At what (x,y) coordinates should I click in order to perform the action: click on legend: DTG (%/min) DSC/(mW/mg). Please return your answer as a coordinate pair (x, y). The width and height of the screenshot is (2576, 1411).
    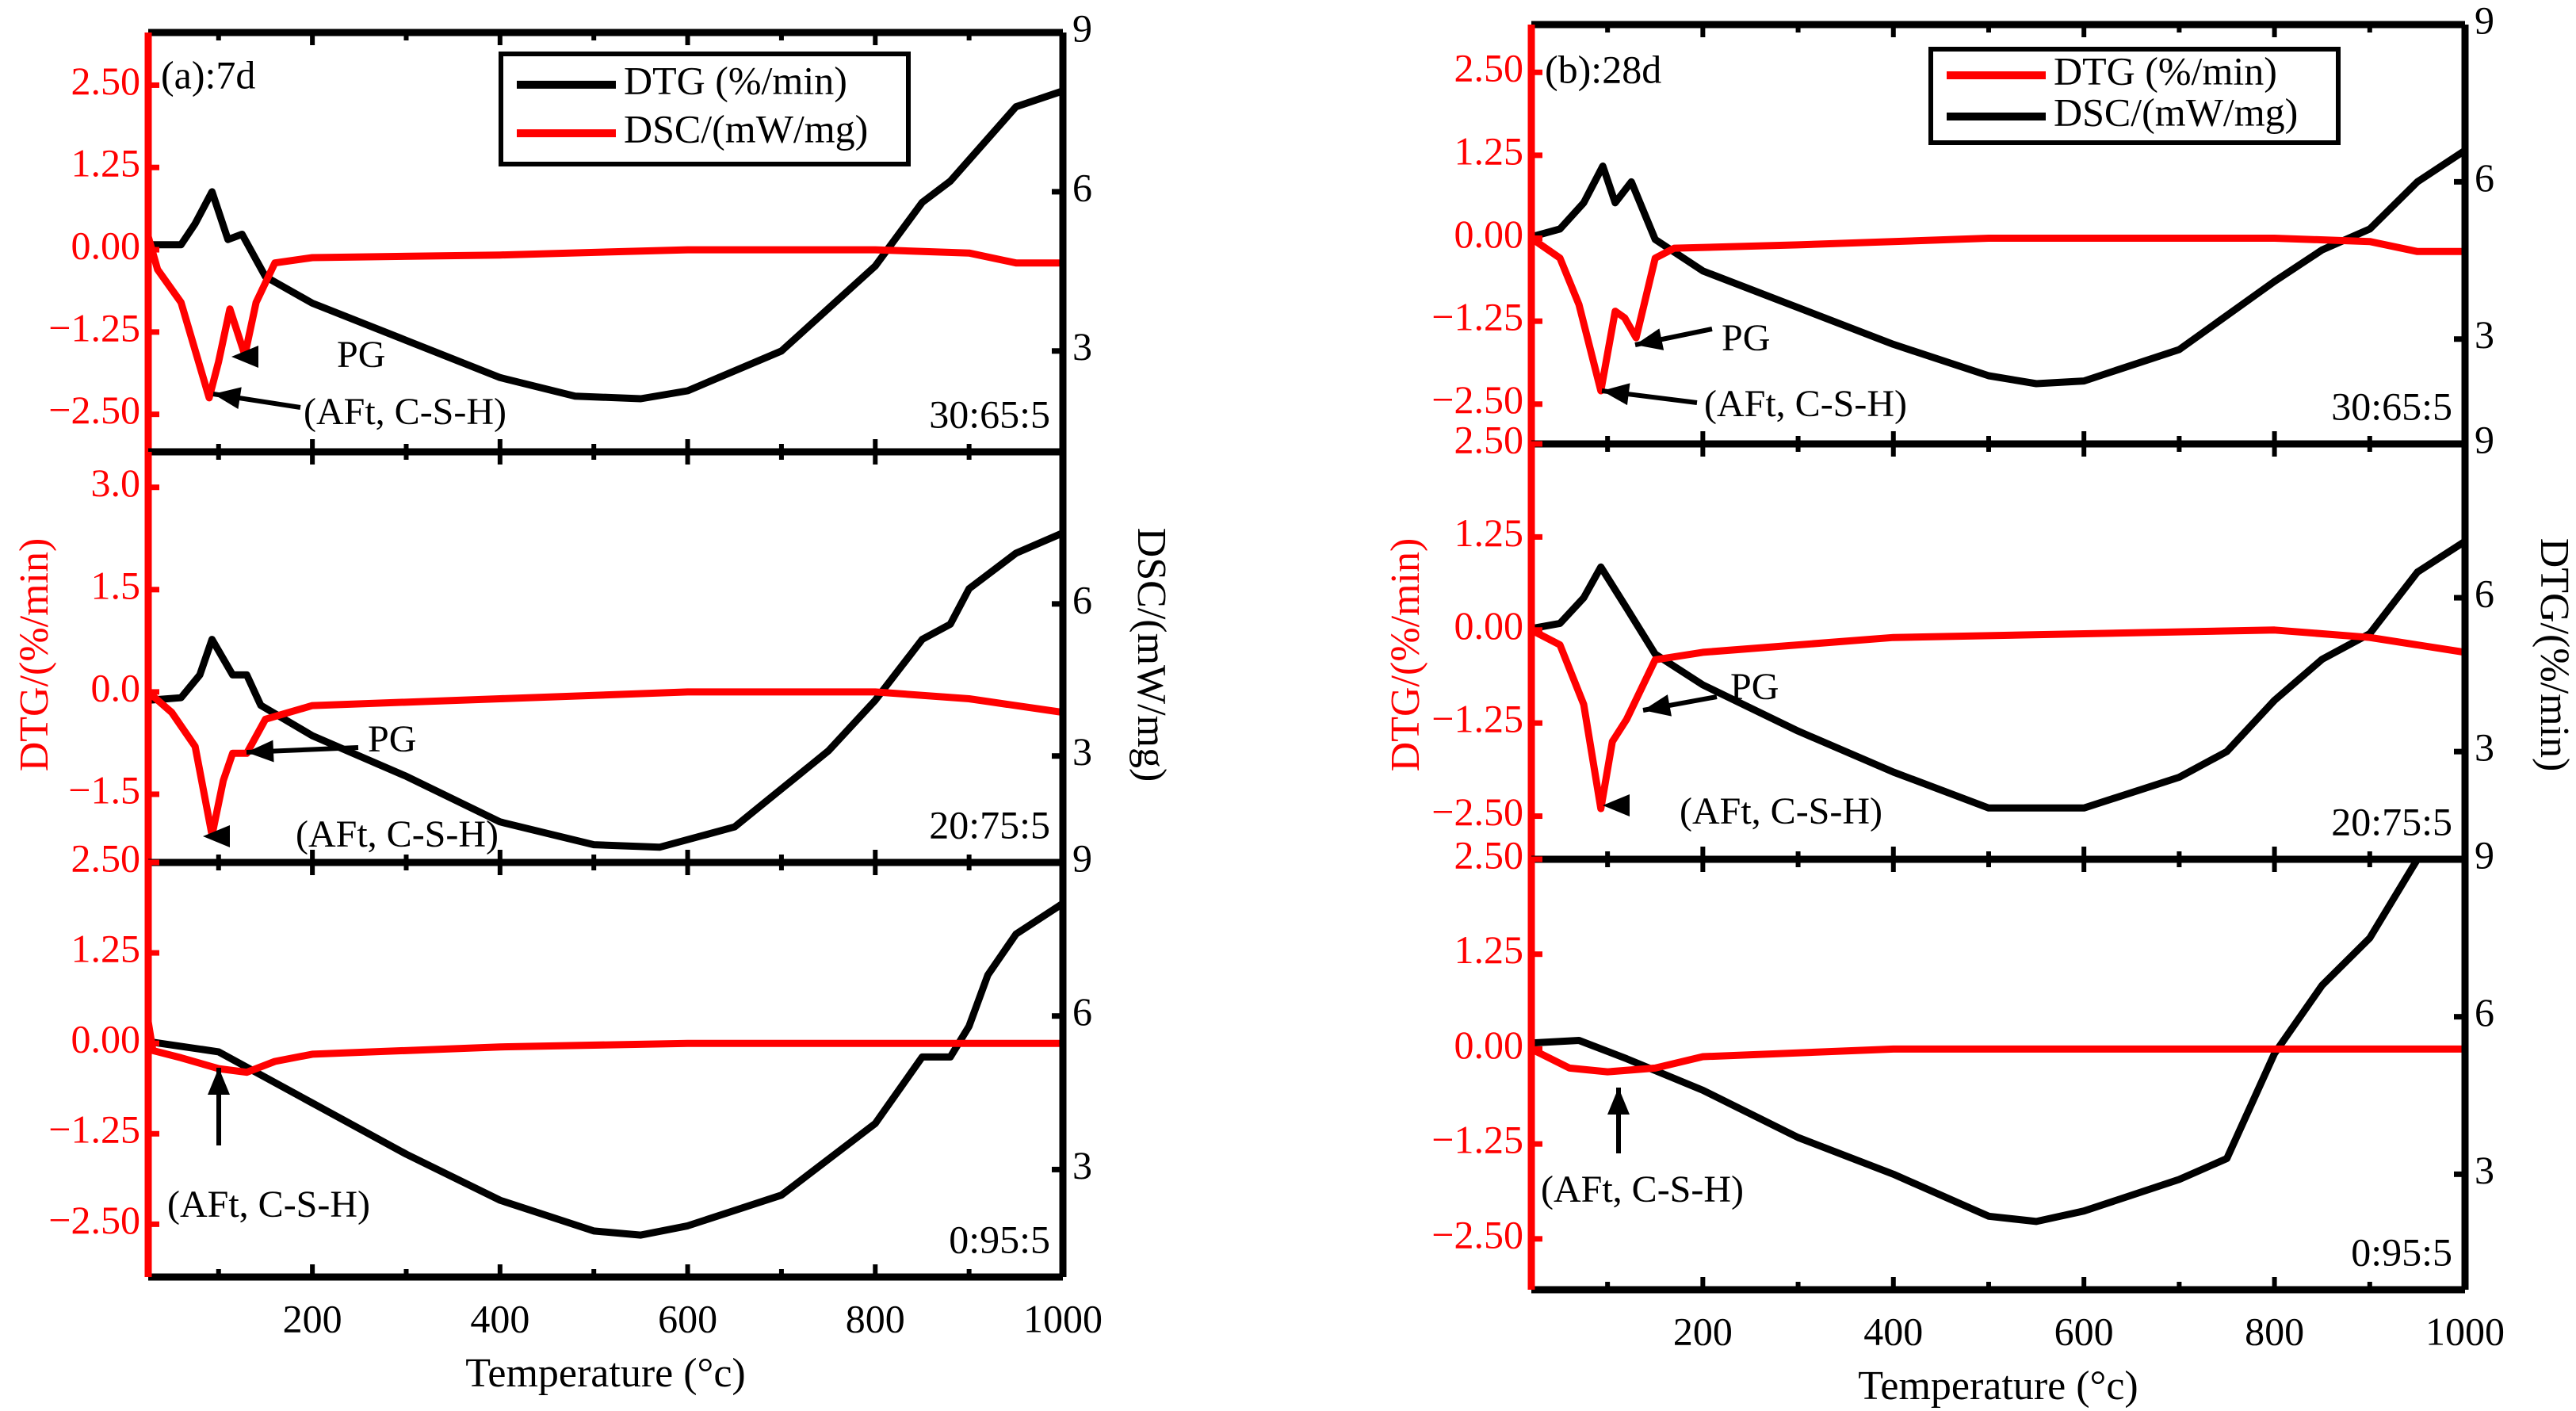
    Looking at the image, I should click on (705, 109).